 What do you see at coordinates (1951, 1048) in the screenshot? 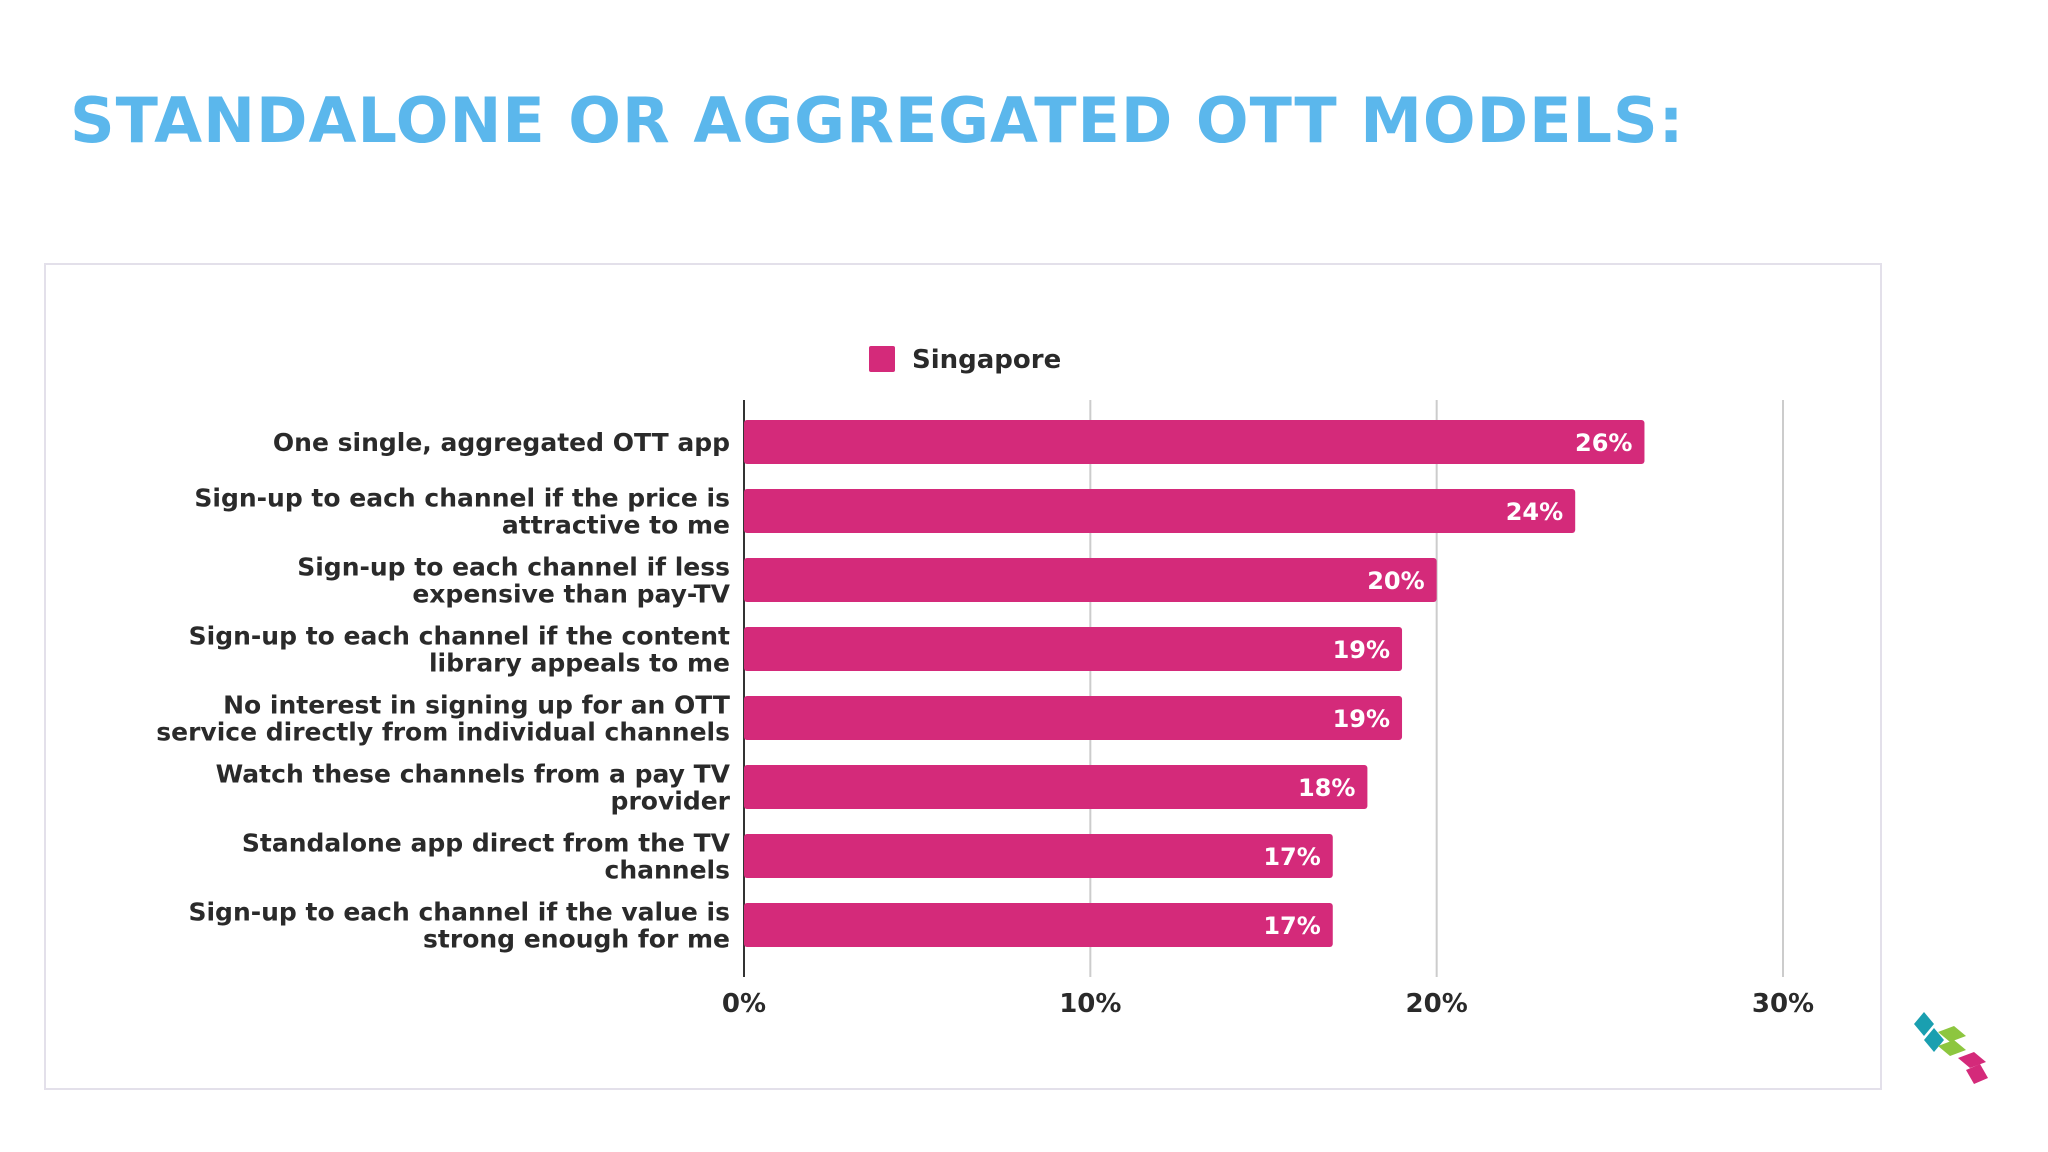
I see `stacked-chevron-logo-icon` at bounding box center [1951, 1048].